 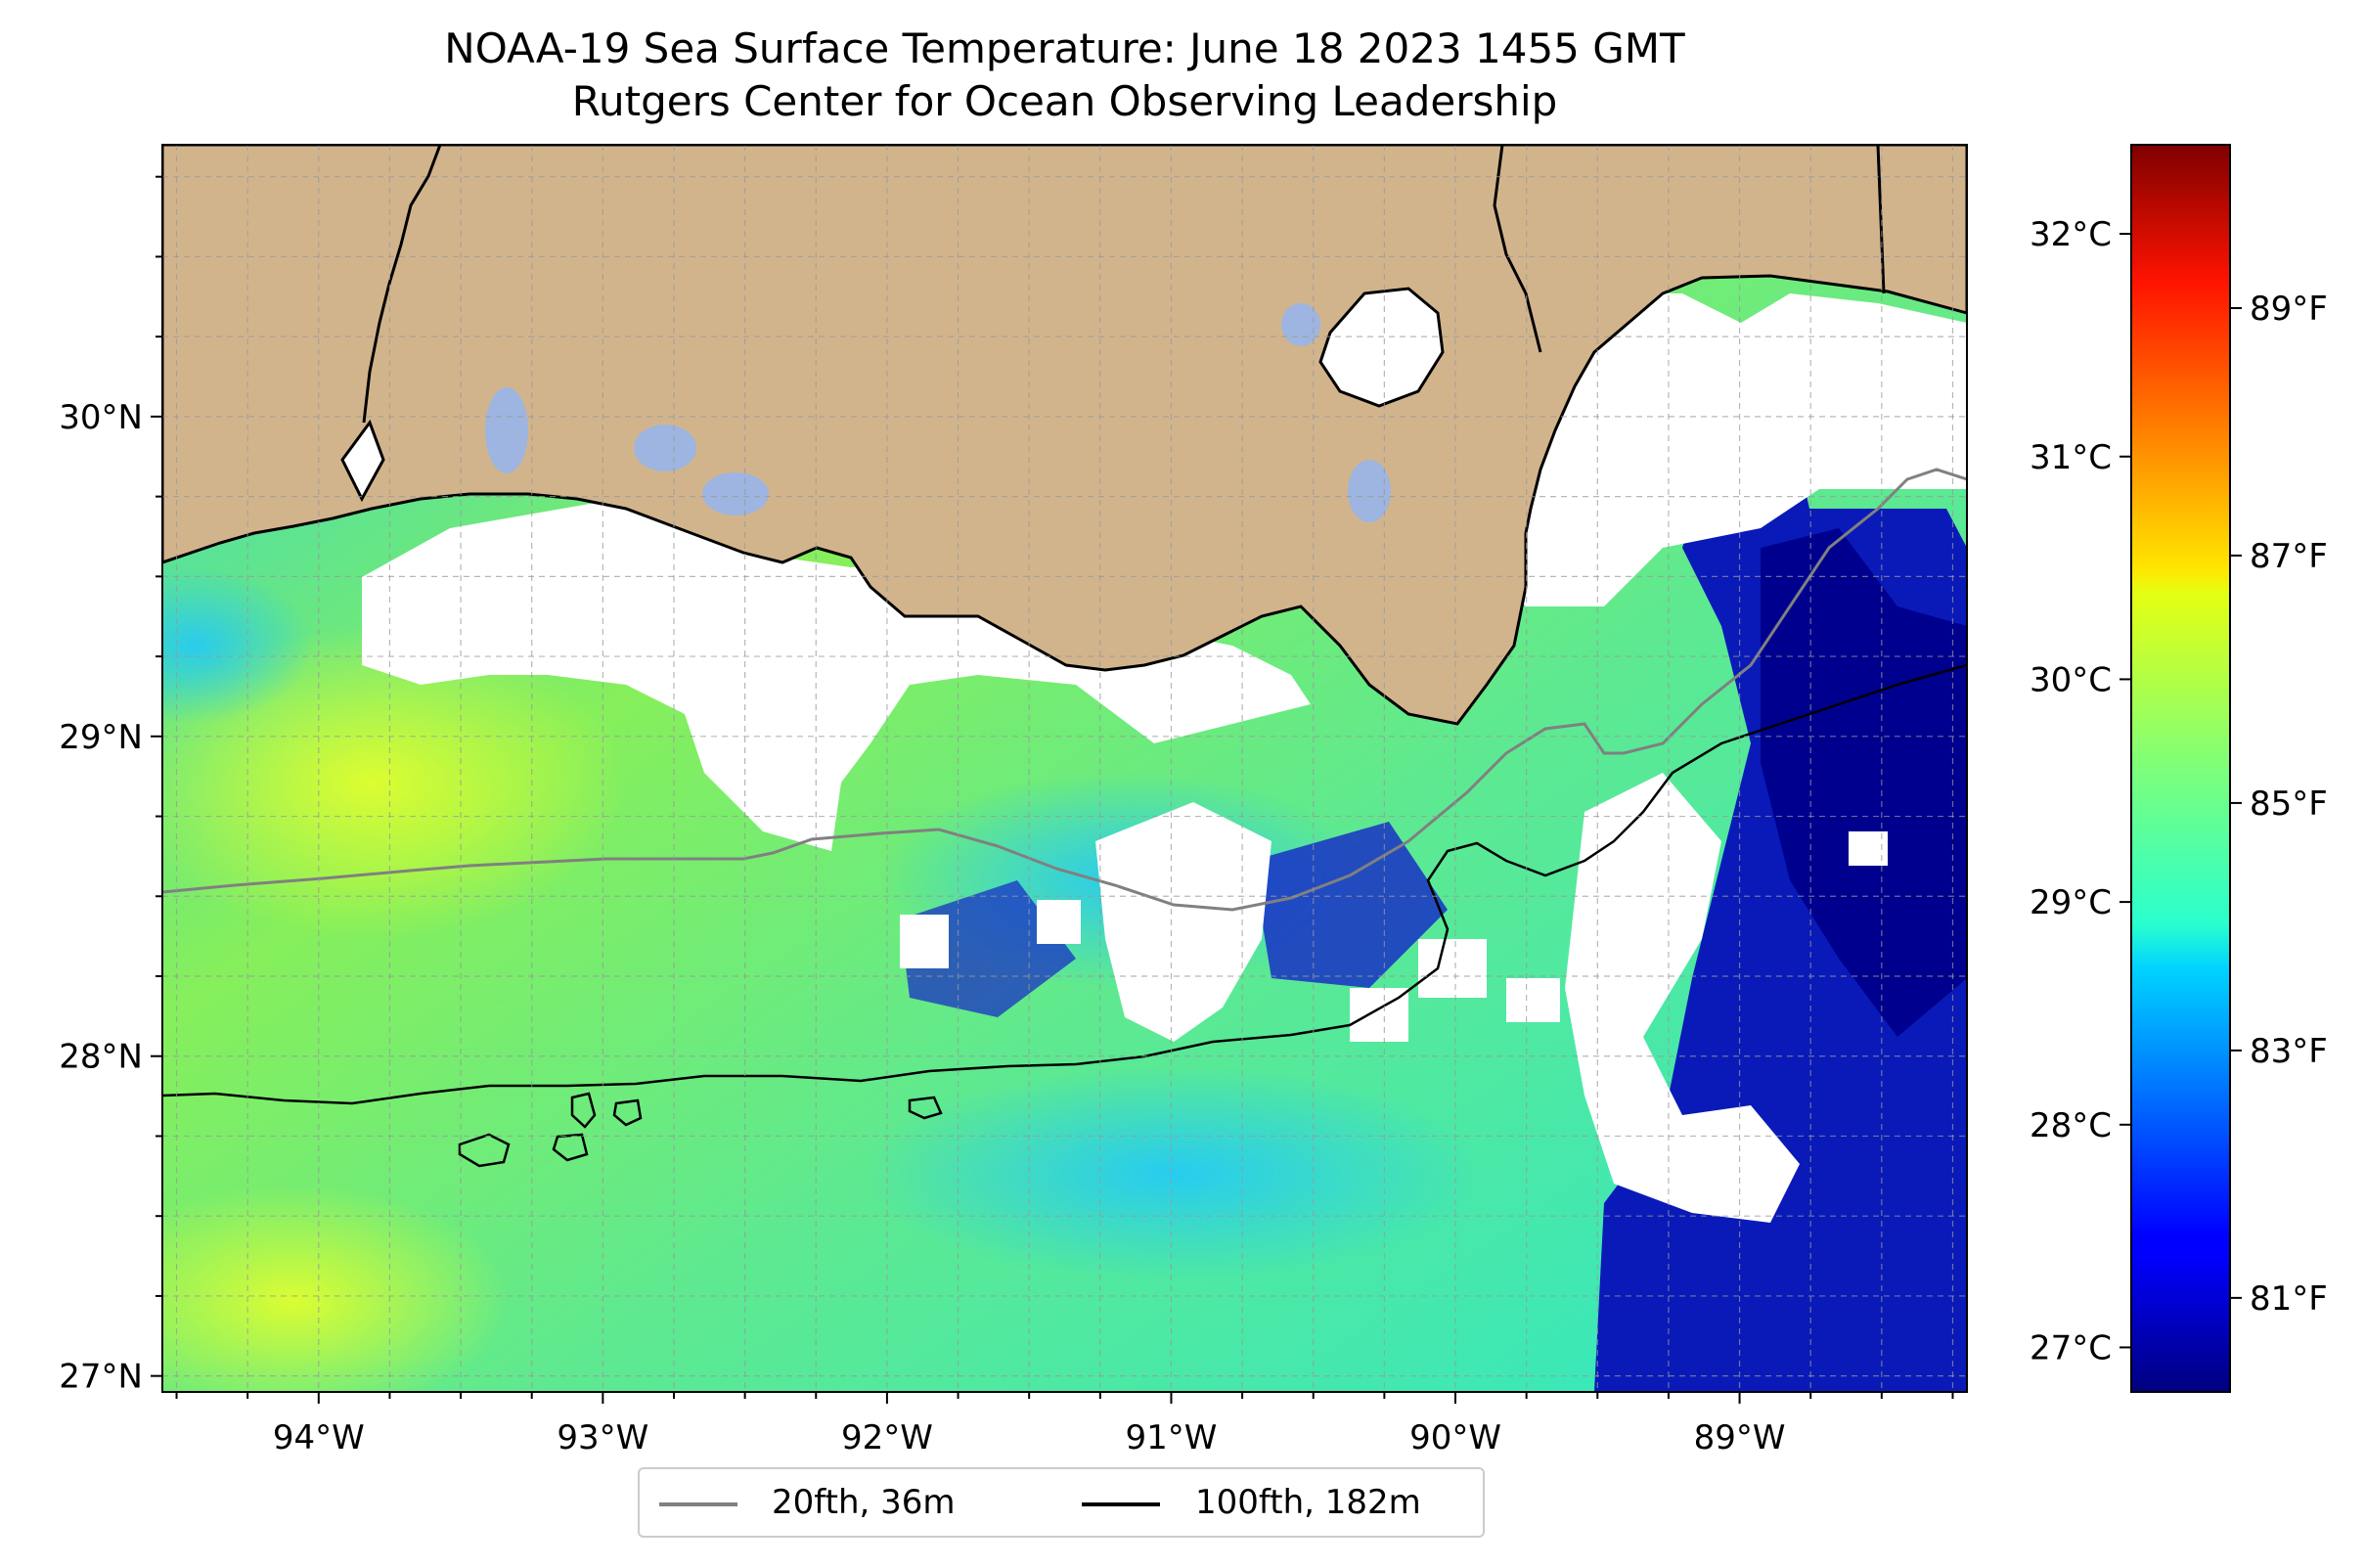 I want to click on lat-tick-label: 29°N, so click(x=101, y=737).